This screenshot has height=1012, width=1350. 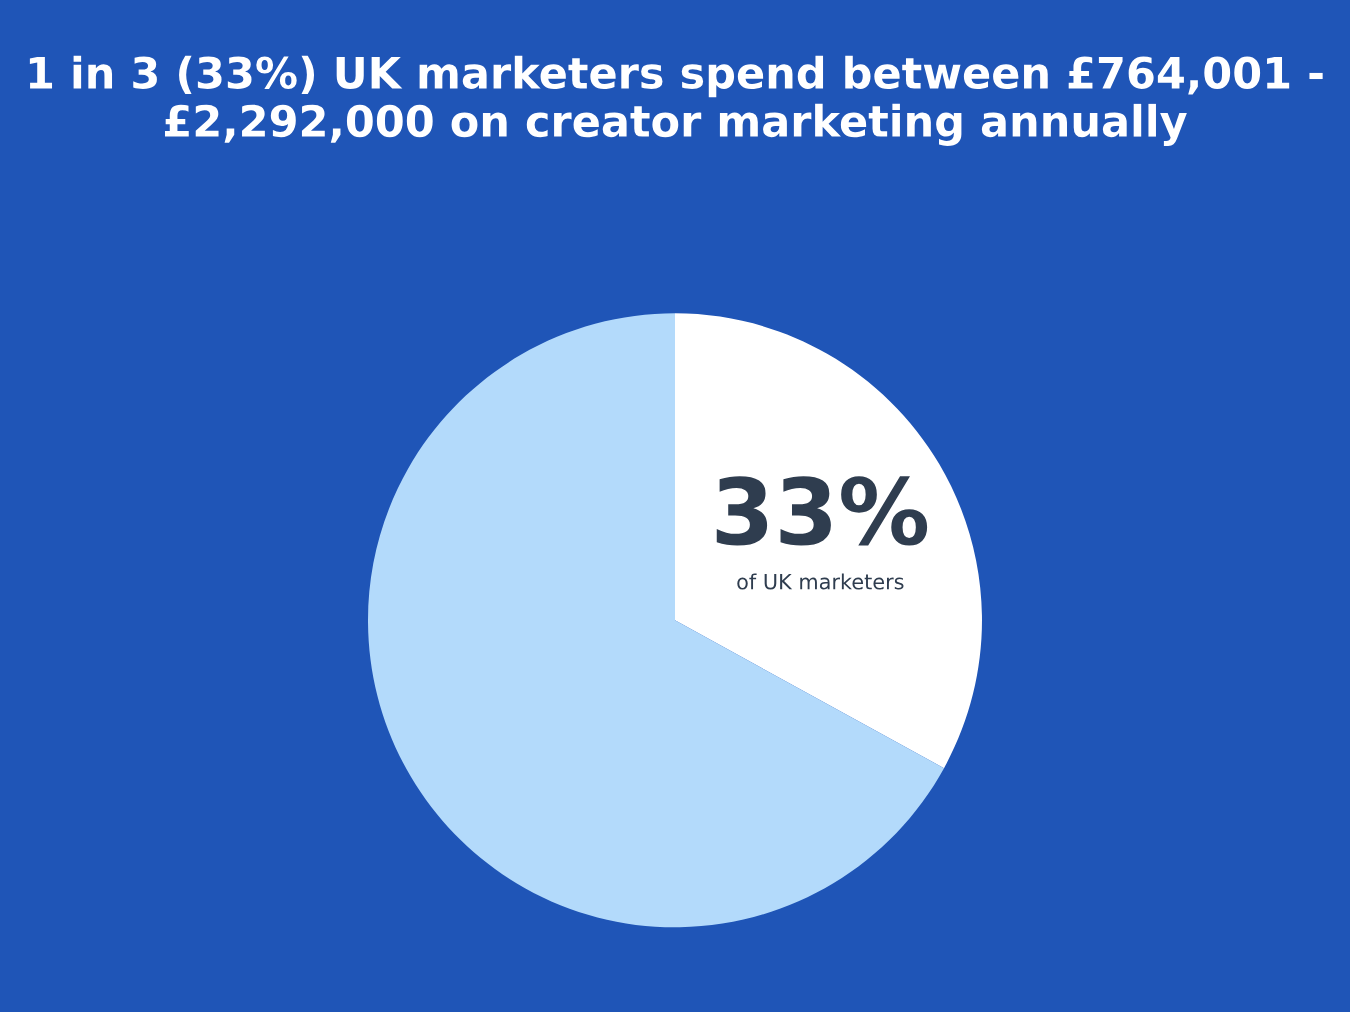 I want to click on chart-title: 1 in 3 (33%) UK marketers spend between £764,001 - £2,292,000 on creator marketing annually, so click(x=676, y=100).